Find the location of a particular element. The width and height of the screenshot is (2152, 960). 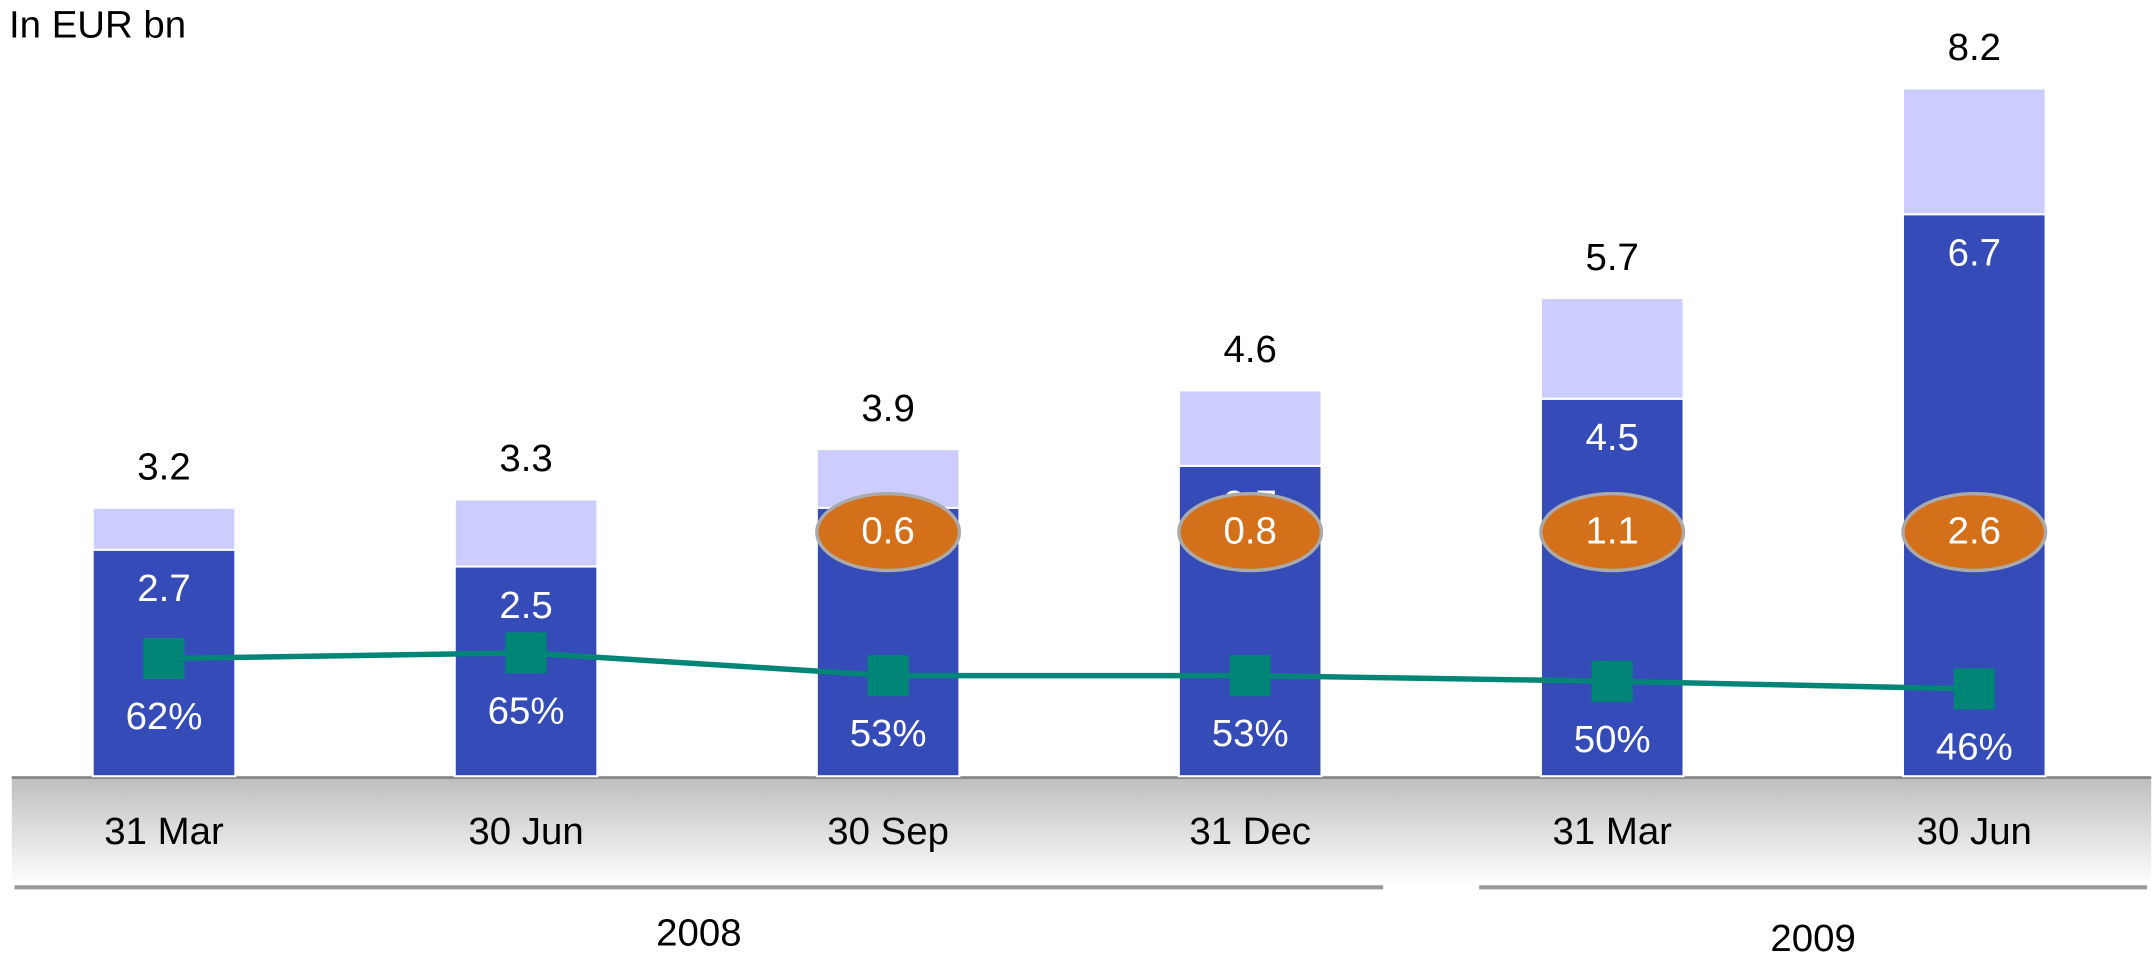

line-value-label: 65% is located at coordinates (526, 710).